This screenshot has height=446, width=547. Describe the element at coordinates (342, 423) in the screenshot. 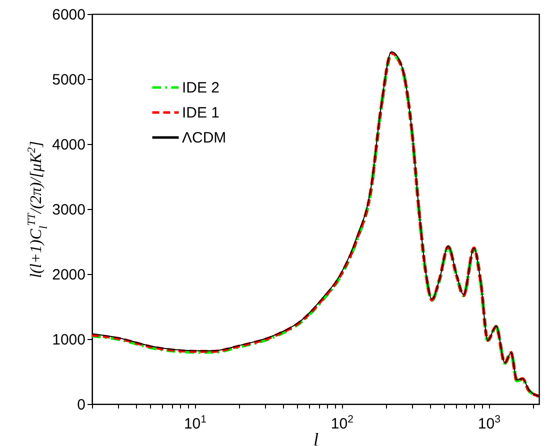

I see `x-tick-label: 10$^{2}$` at that location.